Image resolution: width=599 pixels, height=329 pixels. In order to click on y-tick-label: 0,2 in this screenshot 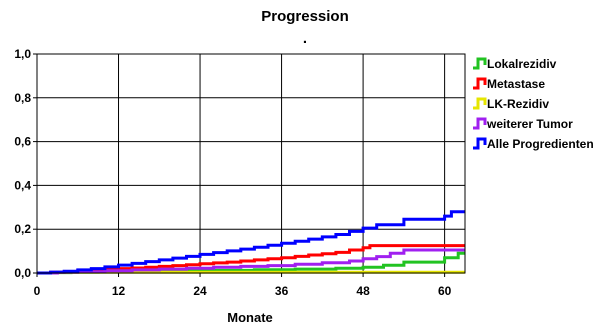, I will do `click(22, 229)`.